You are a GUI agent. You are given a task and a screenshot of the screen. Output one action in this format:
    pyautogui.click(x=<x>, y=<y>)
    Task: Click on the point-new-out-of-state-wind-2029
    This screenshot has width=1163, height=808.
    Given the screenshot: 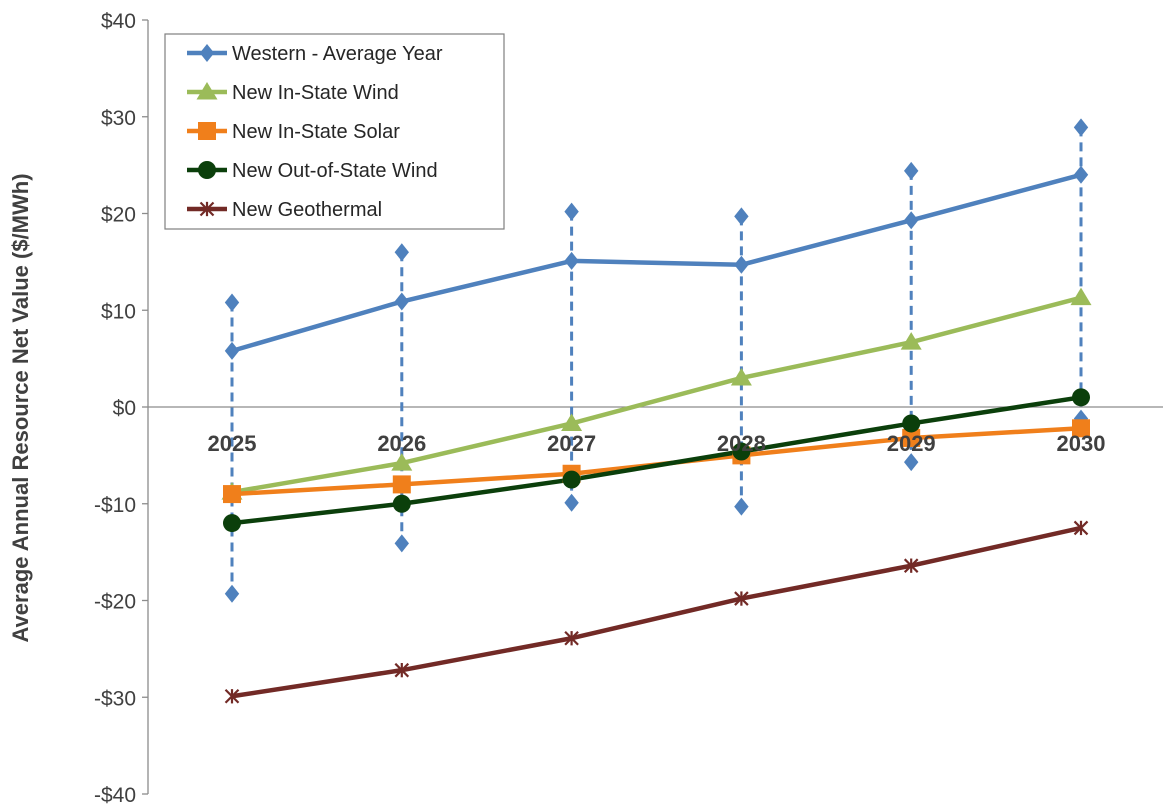 What is the action you would take?
    pyautogui.click(x=911, y=423)
    